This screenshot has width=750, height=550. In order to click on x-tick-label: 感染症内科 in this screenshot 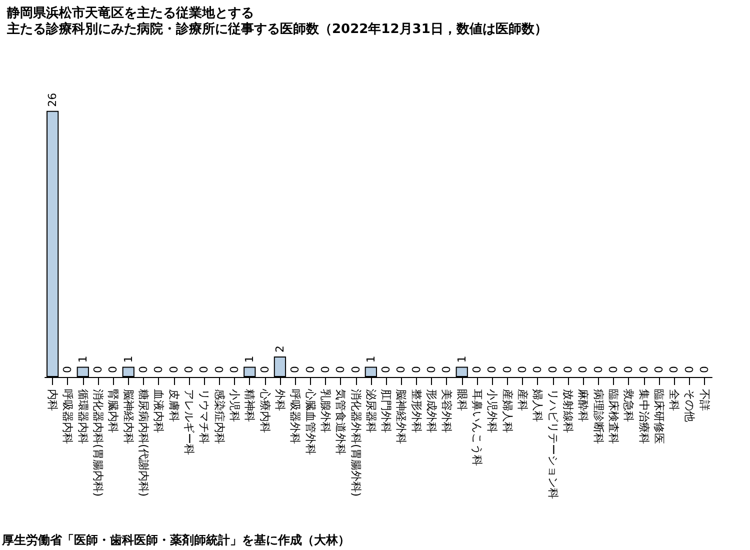, I will do `click(219, 416)`.